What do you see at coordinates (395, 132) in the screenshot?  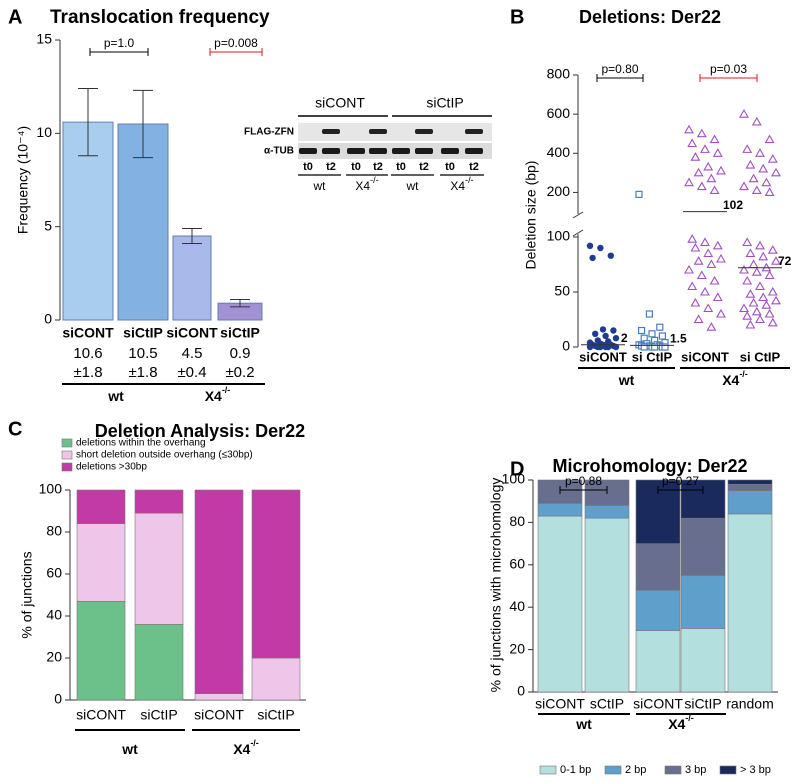 I see `blot-strip` at bounding box center [395, 132].